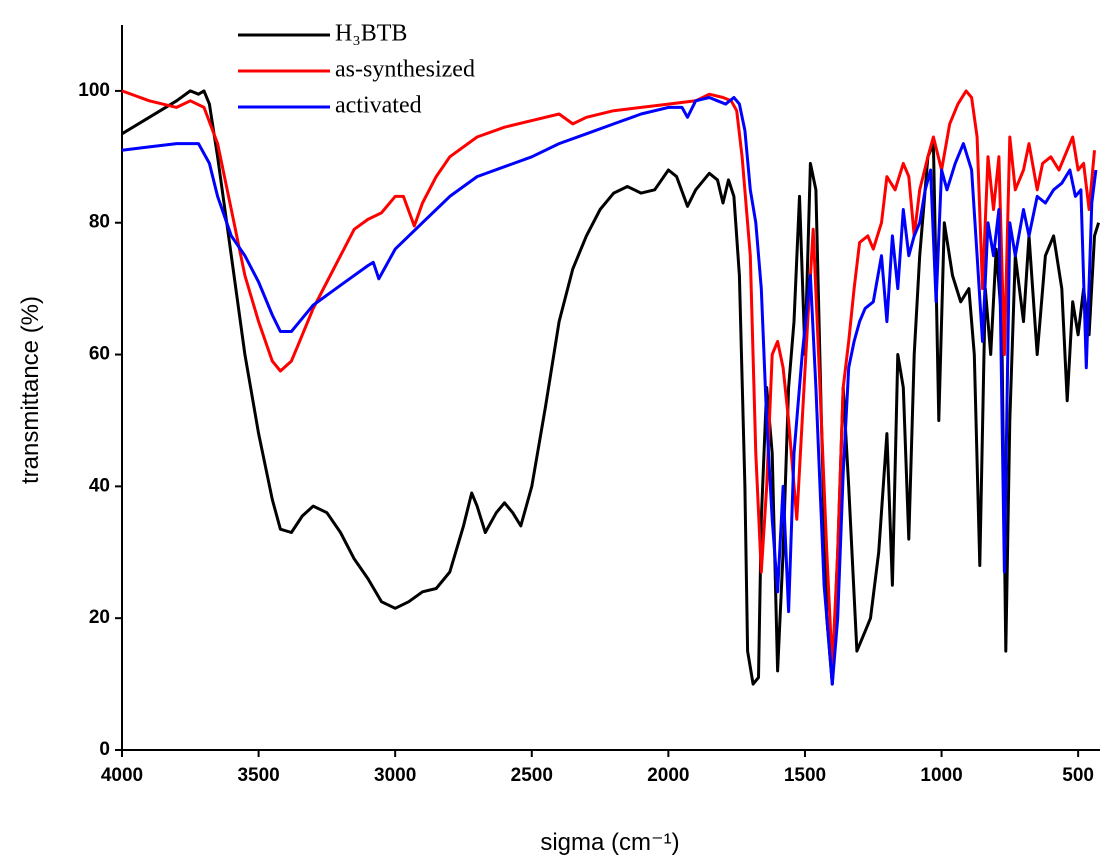  Describe the element at coordinates (609, 842) in the screenshot. I see `x-axis-label: sigma (cm⁻¹)` at that location.